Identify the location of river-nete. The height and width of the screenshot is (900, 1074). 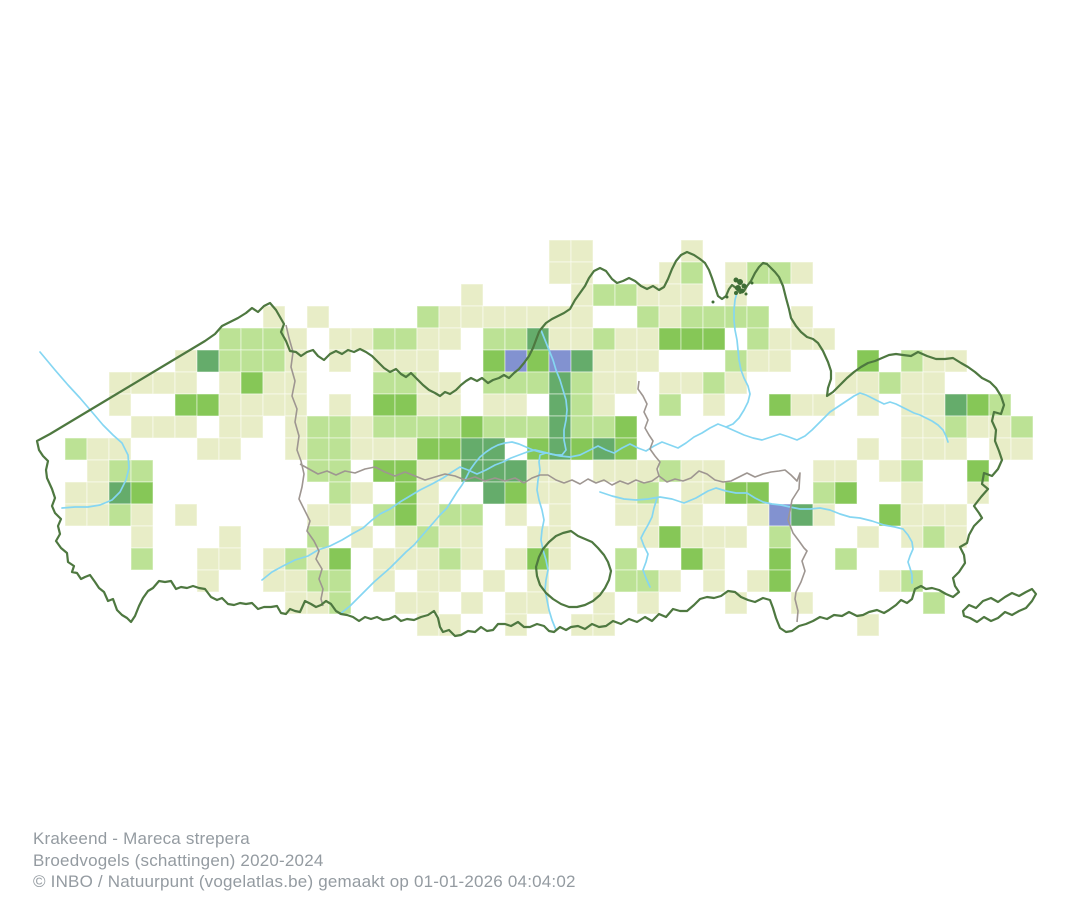
(837, 417).